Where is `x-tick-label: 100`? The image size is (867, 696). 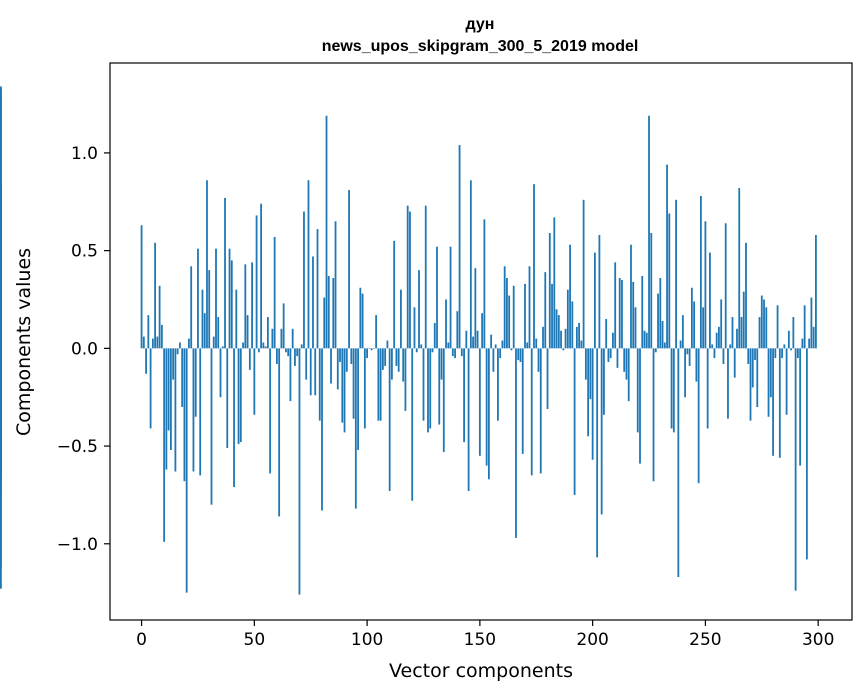
x-tick-label: 100 is located at coordinates (367, 640).